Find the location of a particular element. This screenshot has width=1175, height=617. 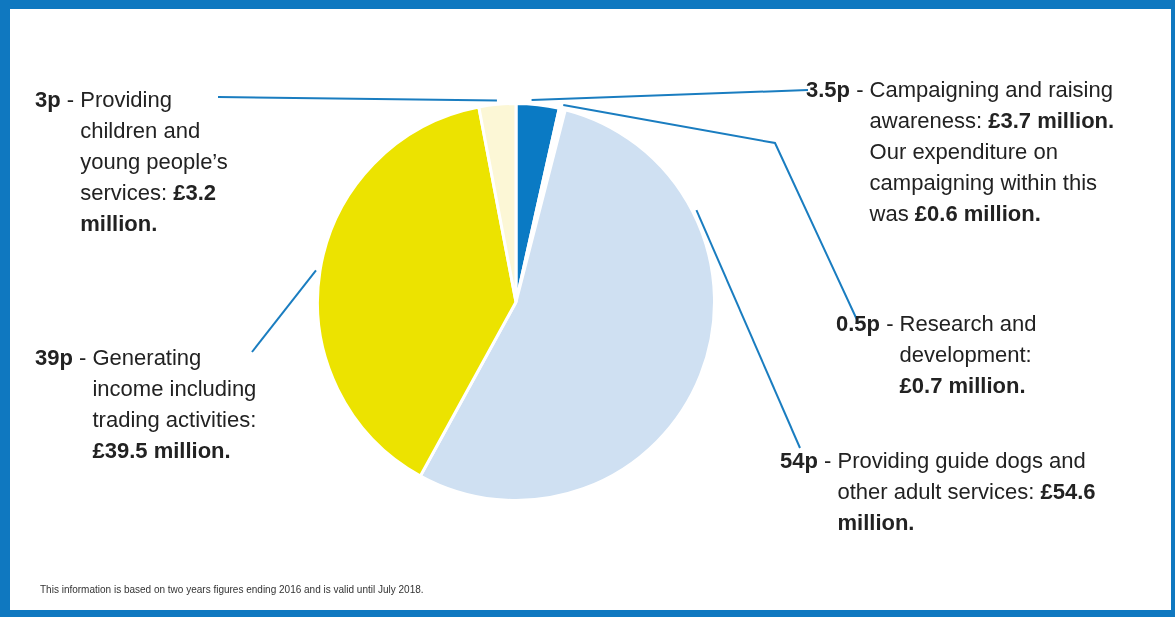

slice-label: 39p - Generating income including trading activities: £39.5 million. is located at coordinates (146, 403).